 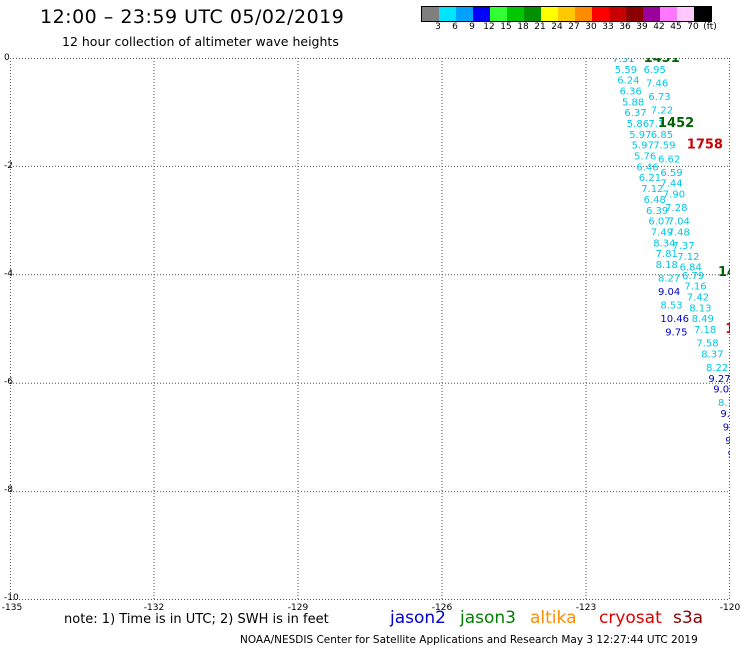 I want to click on wave-height-value: 7.16, so click(x=695, y=287).